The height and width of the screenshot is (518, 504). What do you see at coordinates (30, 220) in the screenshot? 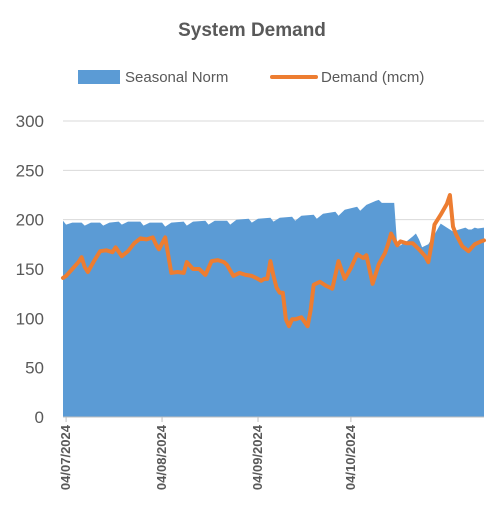
I see `y-tick-label-200: 200` at bounding box center [30, 220].